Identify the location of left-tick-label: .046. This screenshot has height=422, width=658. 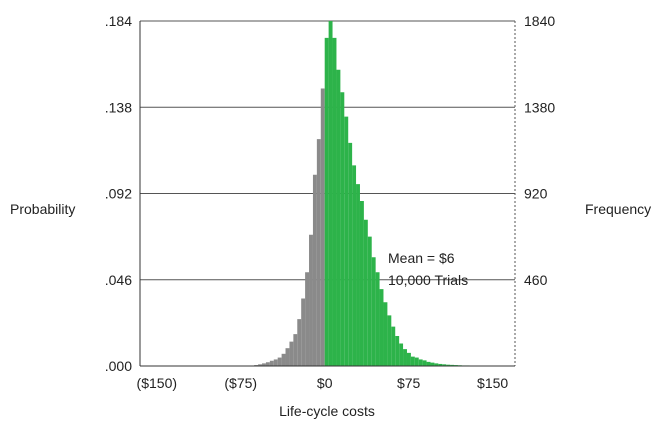
(118, 280).